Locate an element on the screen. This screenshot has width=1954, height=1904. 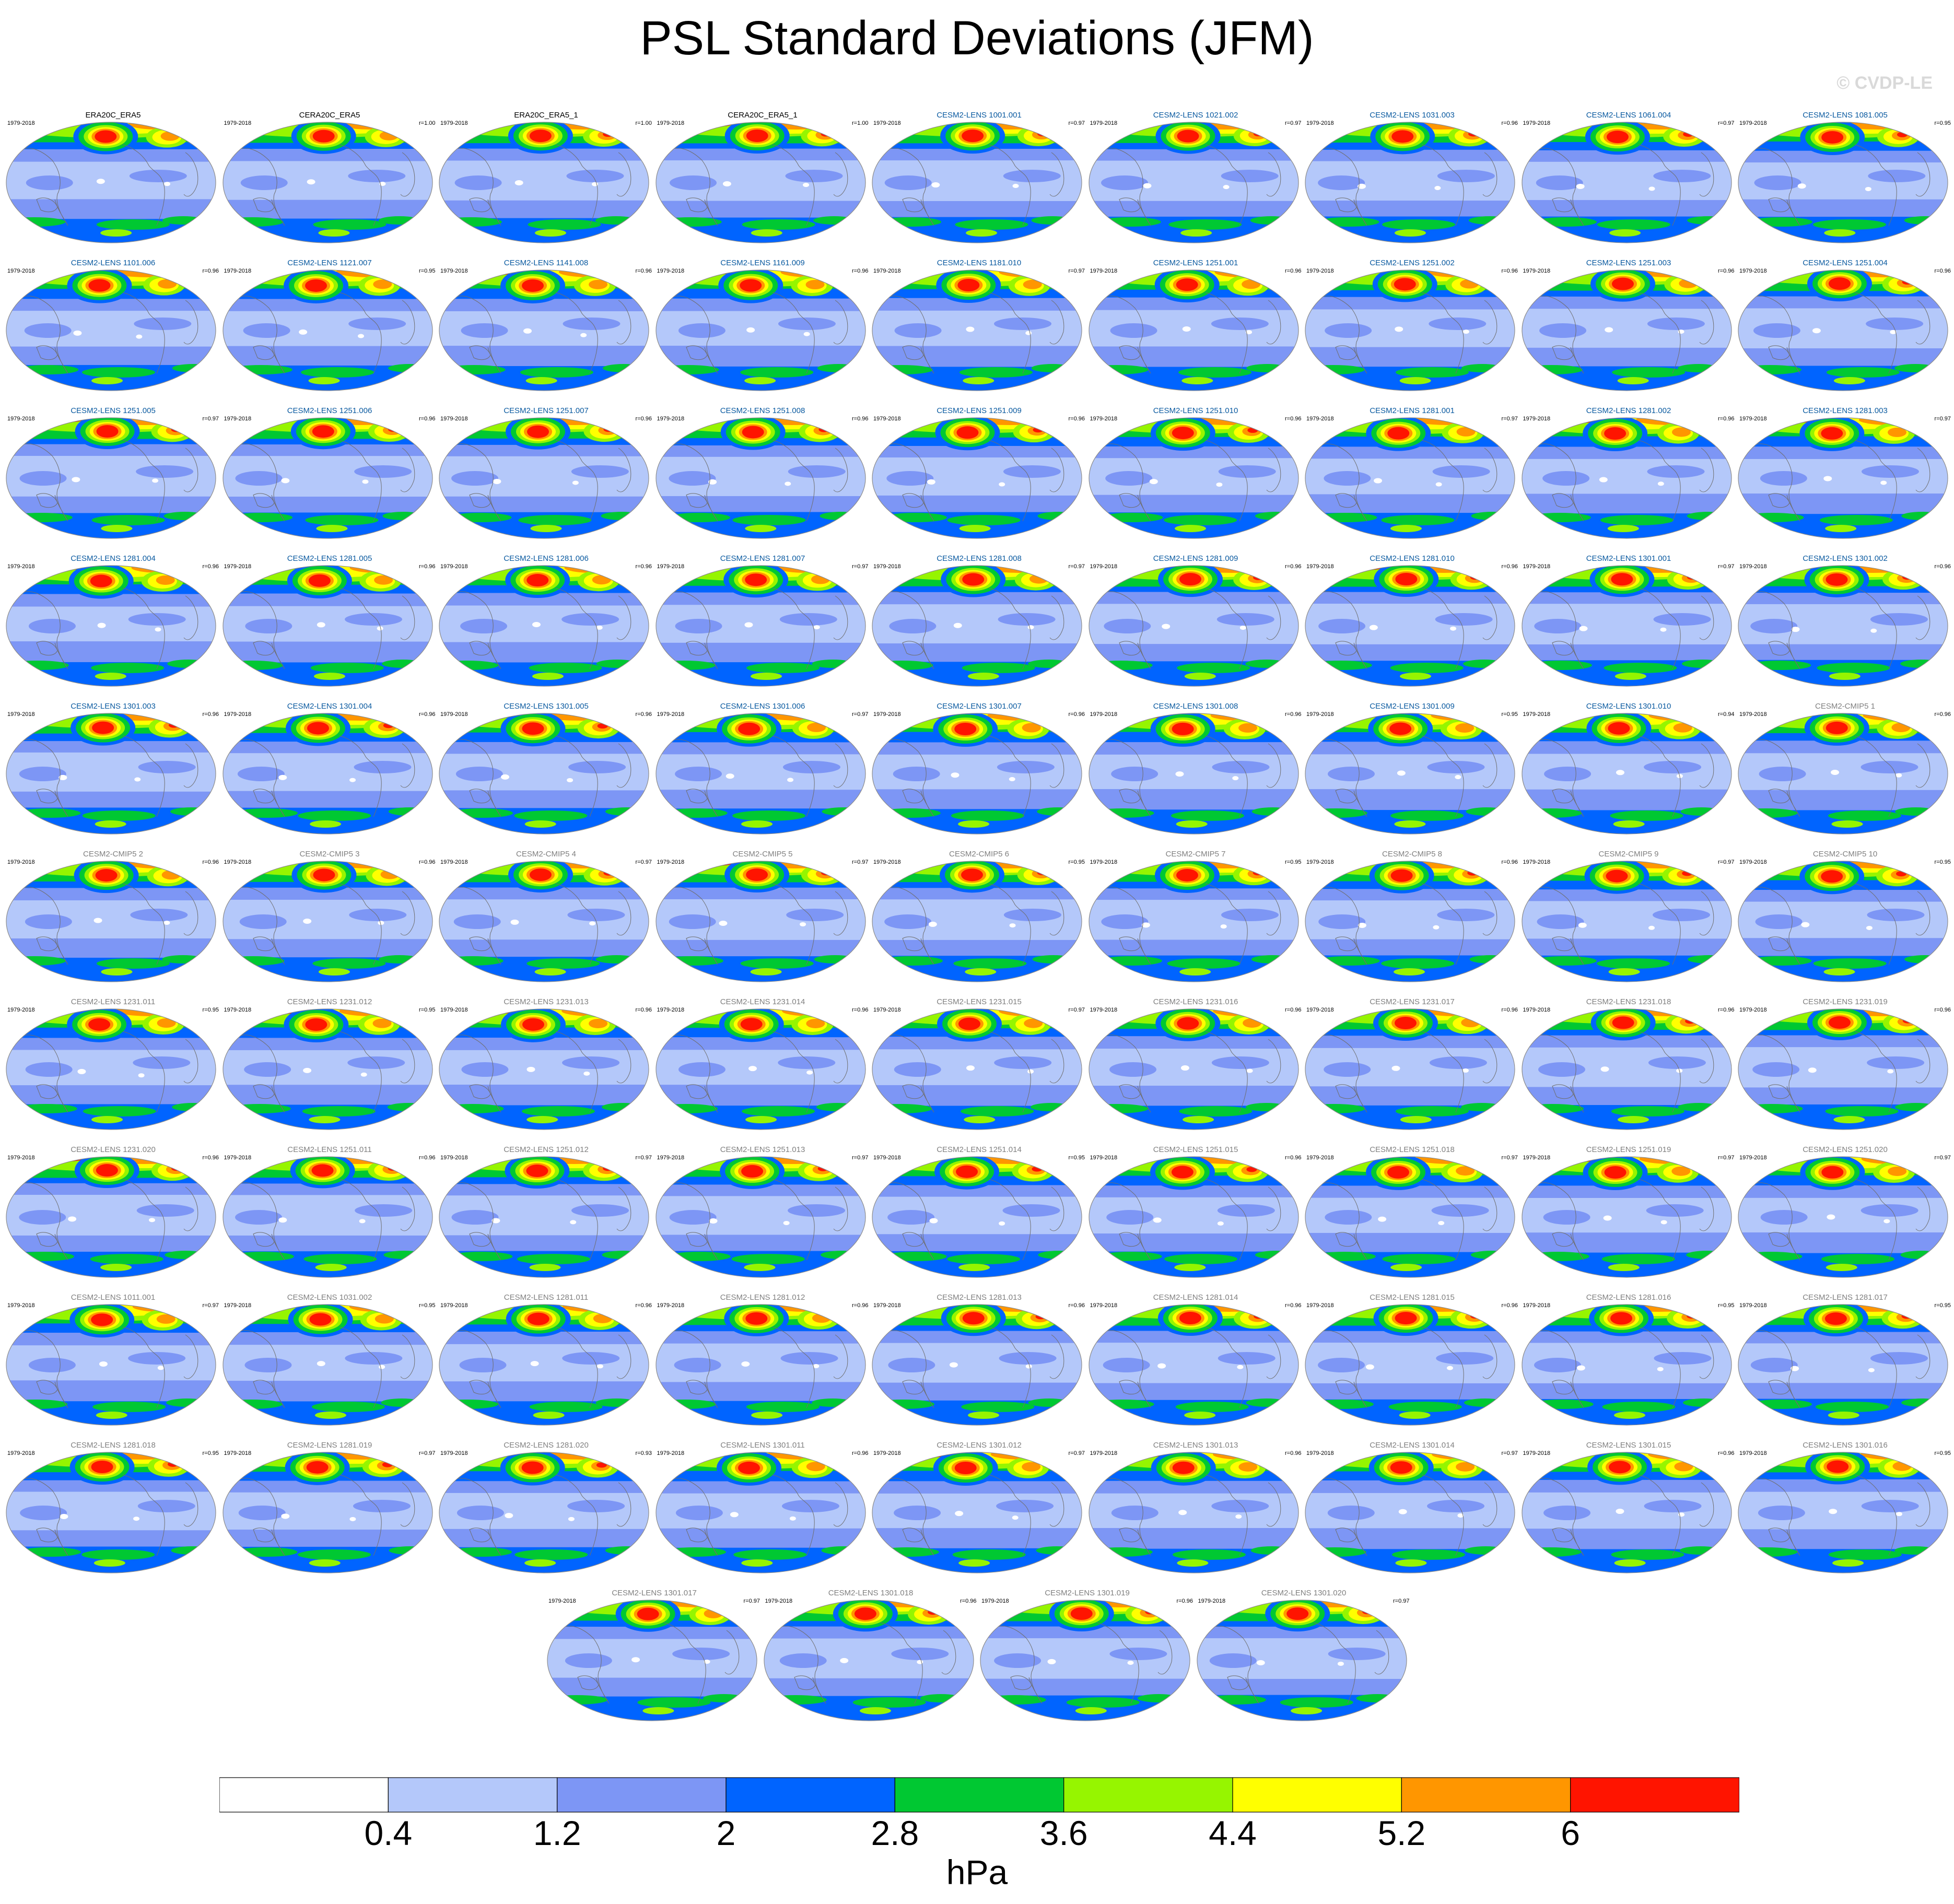
panel-title: CESM2-LENS 1301.006 is located at coordinates (762, 706).